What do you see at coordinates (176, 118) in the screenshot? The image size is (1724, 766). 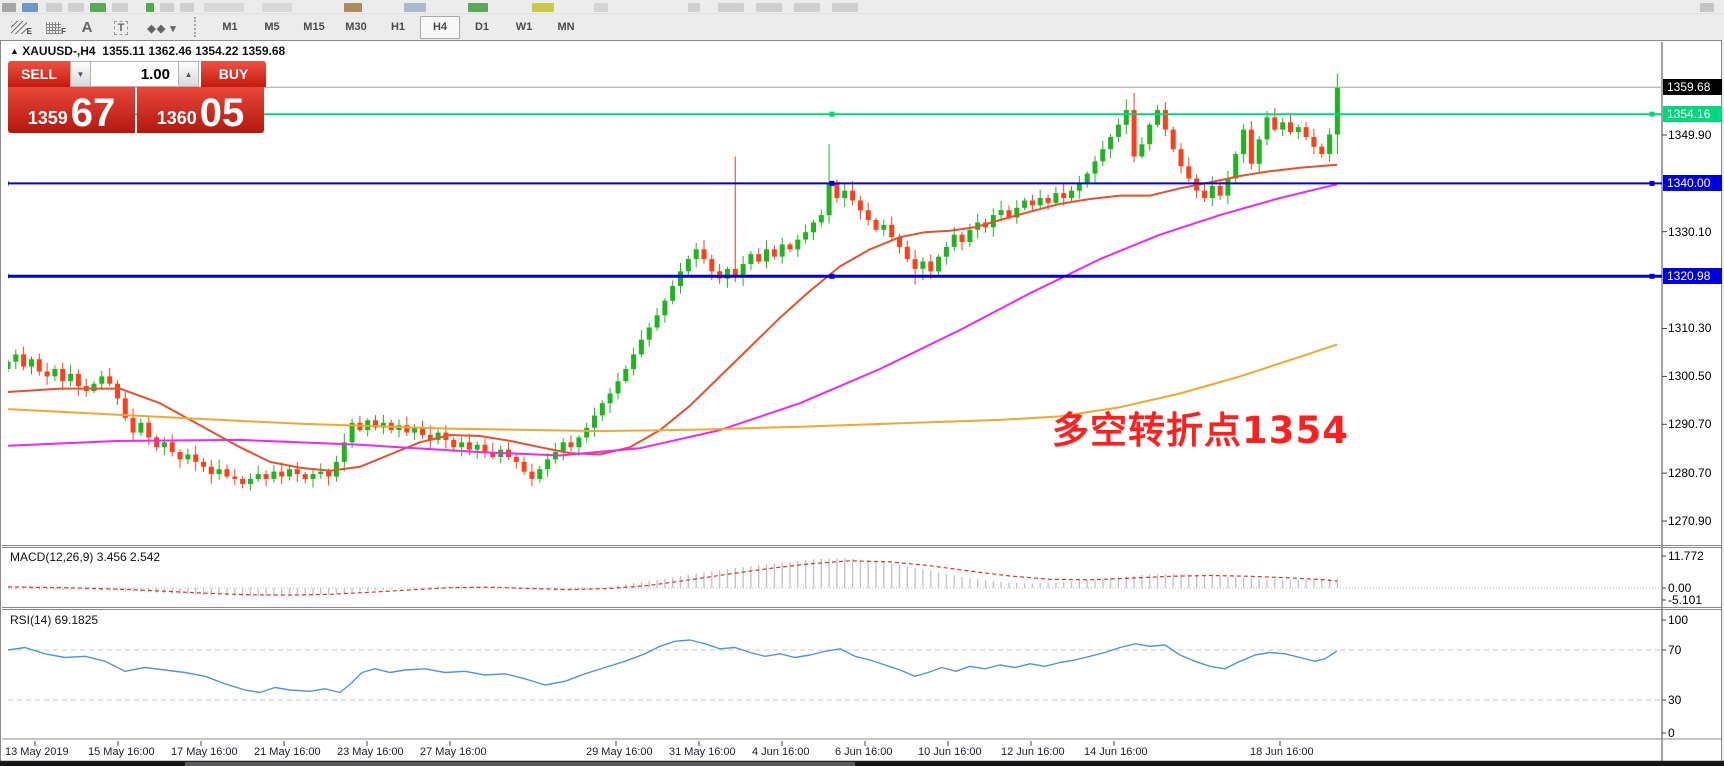 I see `buy-price-stem: 1360` at bounding box center [176, 118].